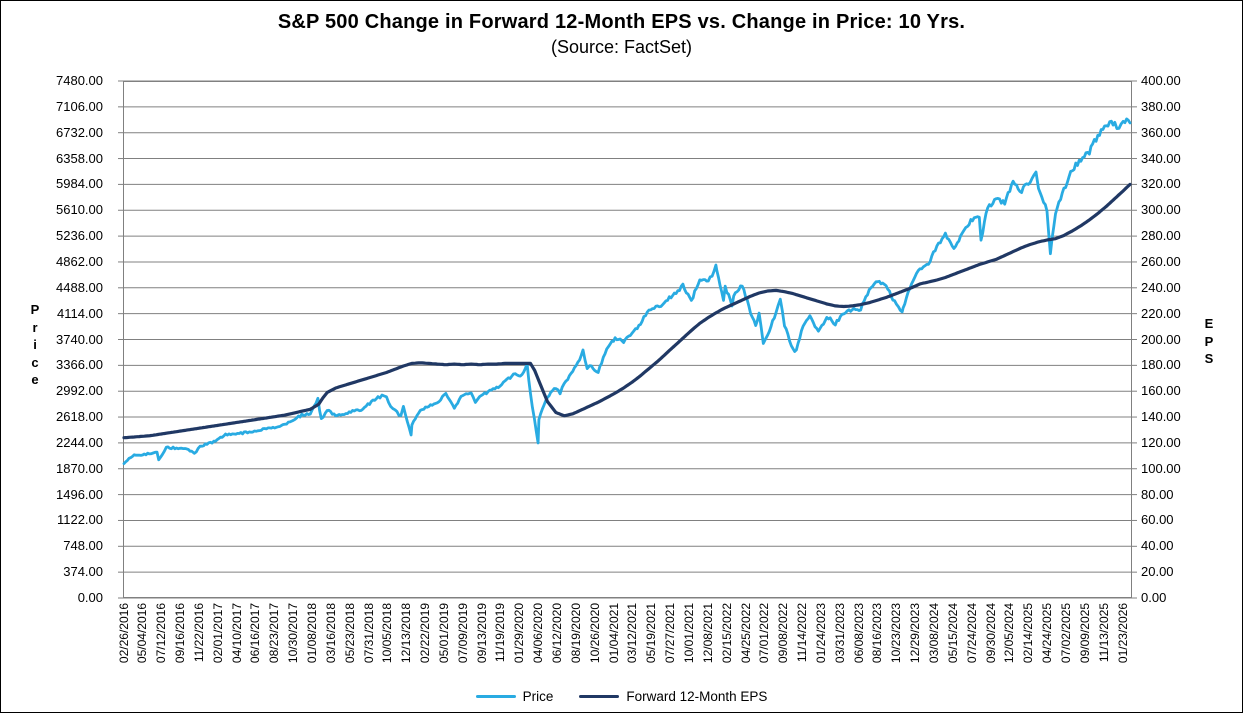 This screenshot has width=1243, height=713. I want to click on x-tick-label: 11/22/2016, so click(198, 633).